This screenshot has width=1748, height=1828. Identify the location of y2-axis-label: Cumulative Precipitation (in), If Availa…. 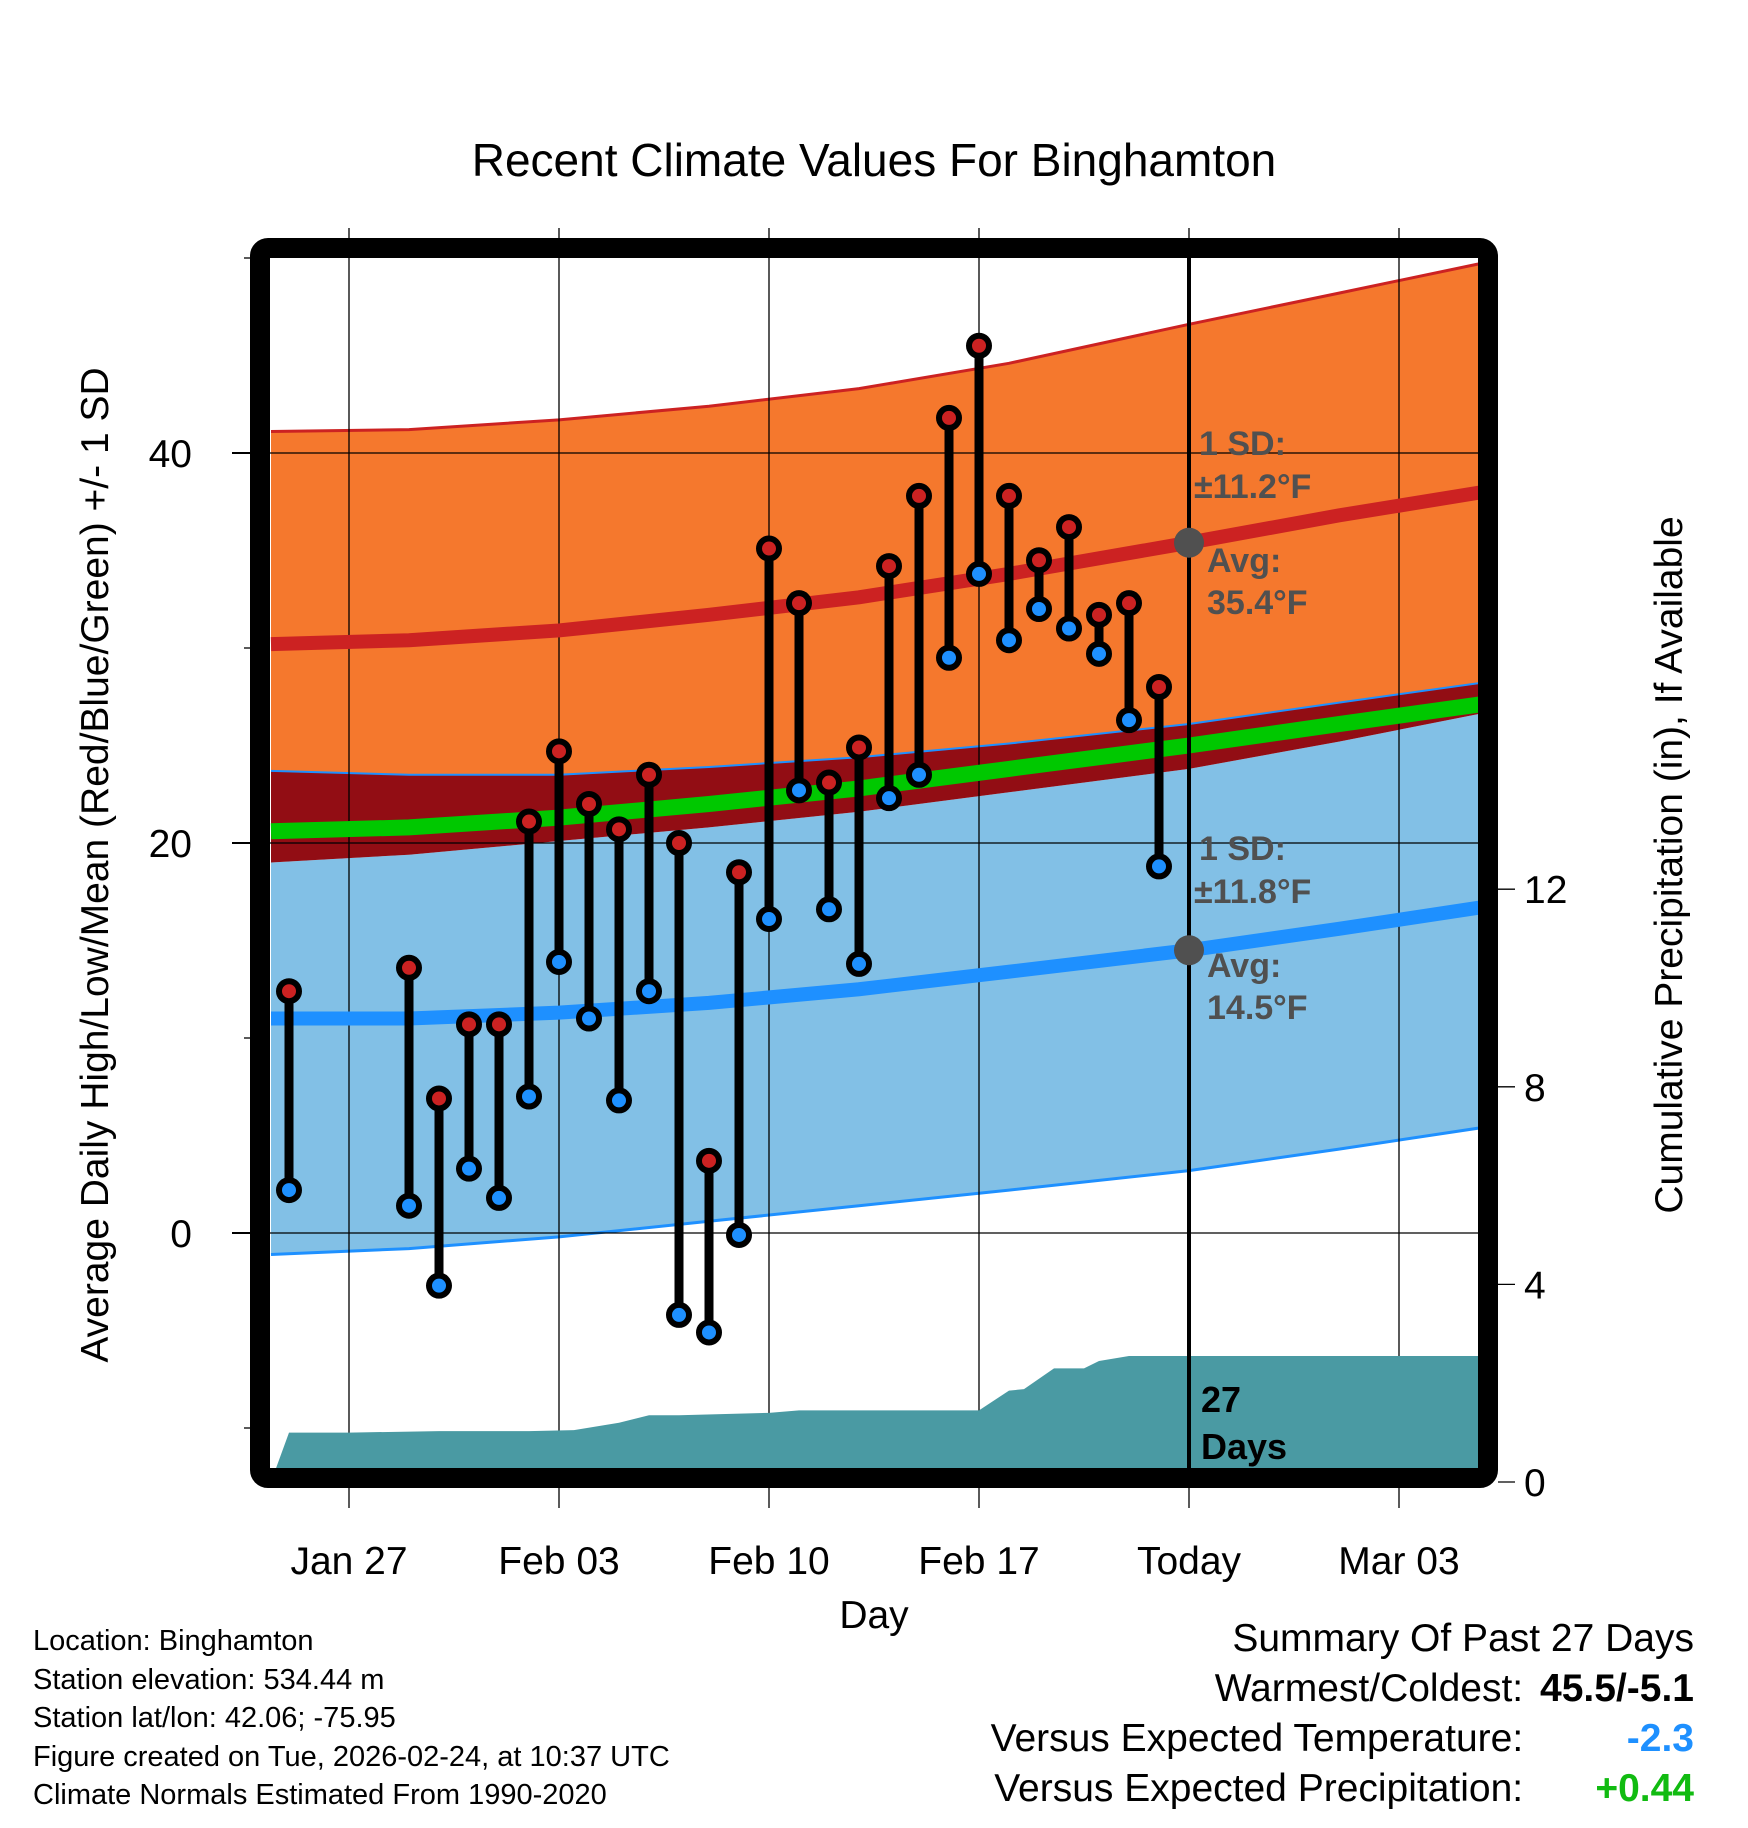
(1669, 864).